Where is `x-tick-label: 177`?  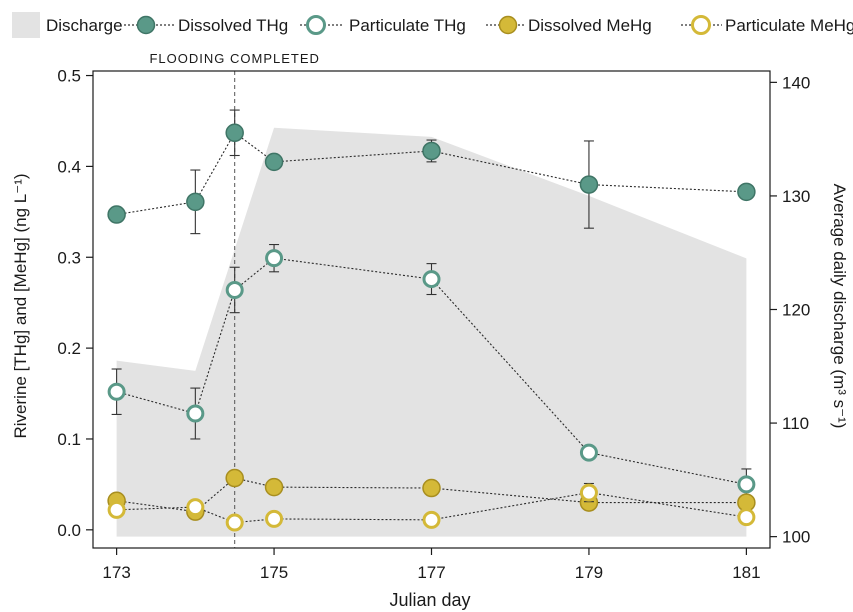
x-tick-label: 177 is located at coordinates (431, 572).